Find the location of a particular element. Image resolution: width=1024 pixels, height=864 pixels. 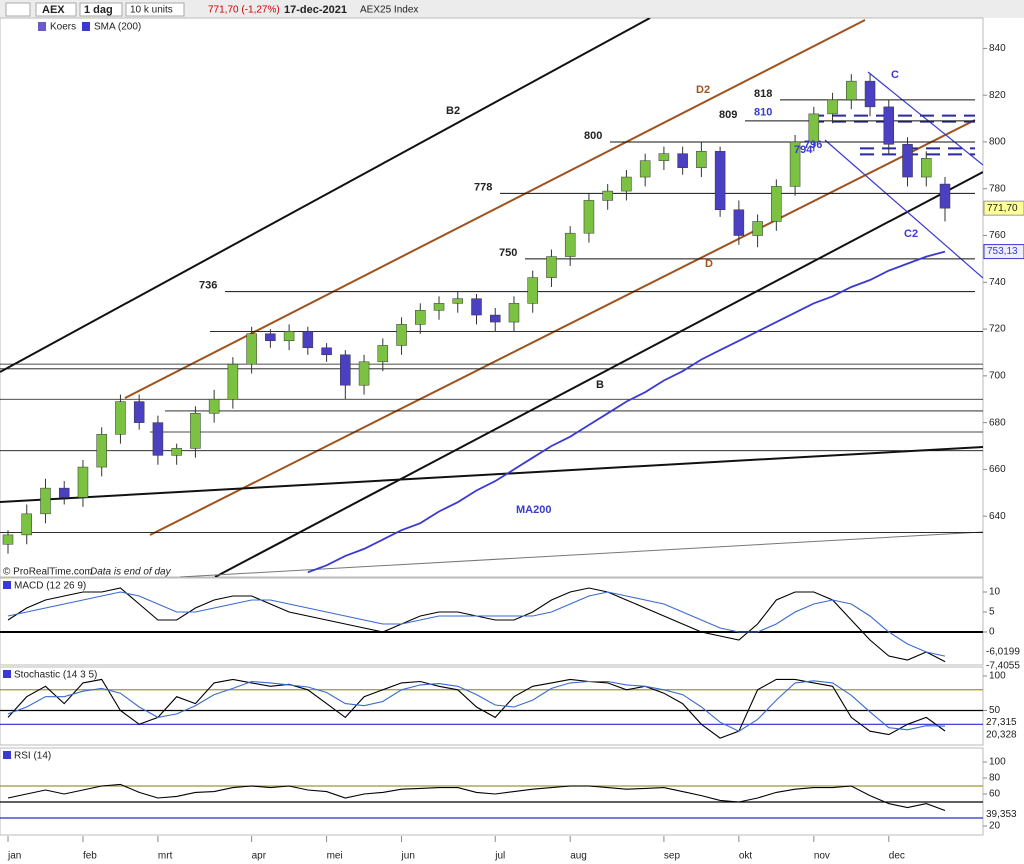

y-tick-label: 780 is located at coordinates (997, 188).